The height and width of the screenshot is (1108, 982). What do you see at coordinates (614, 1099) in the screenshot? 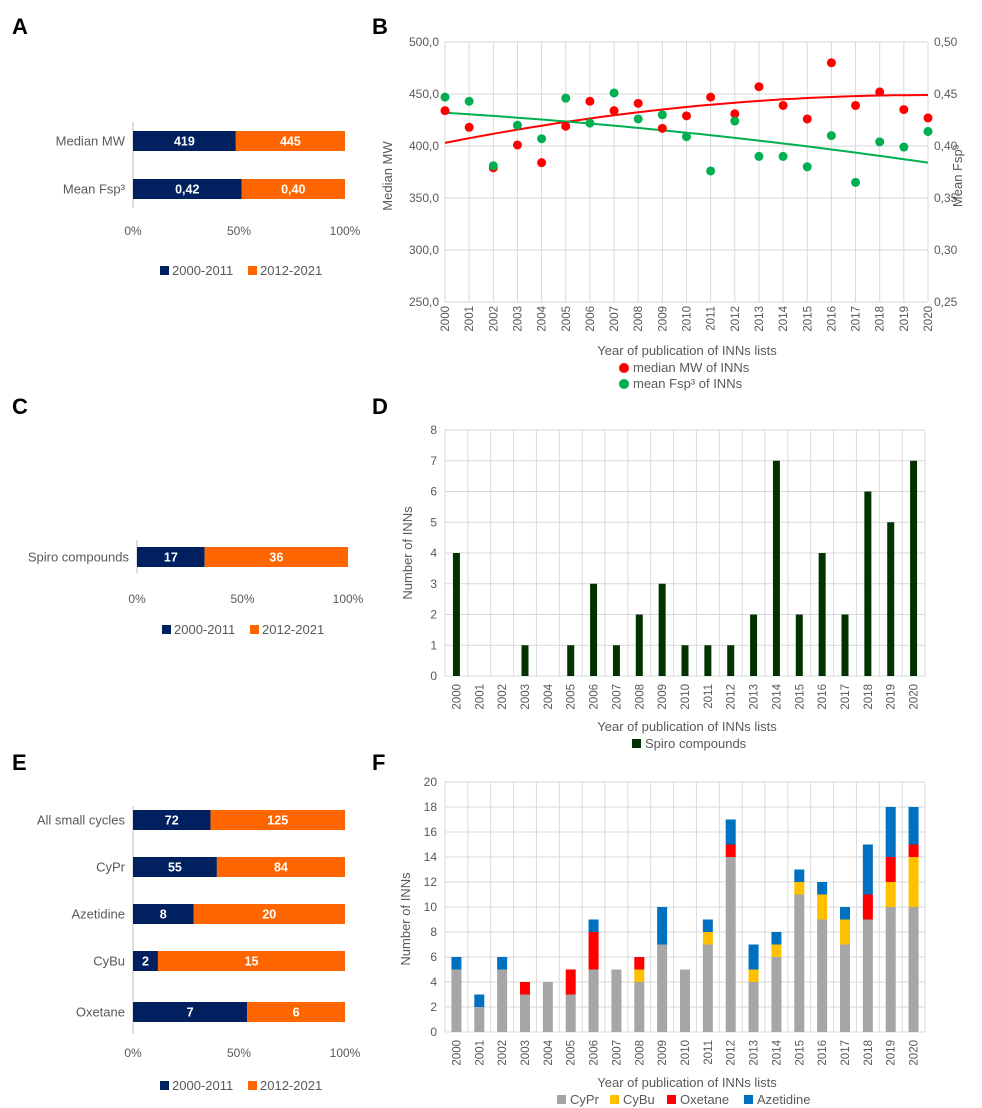
I see `f-legend-swatch-cybu` at bounding box center [614, 1099].